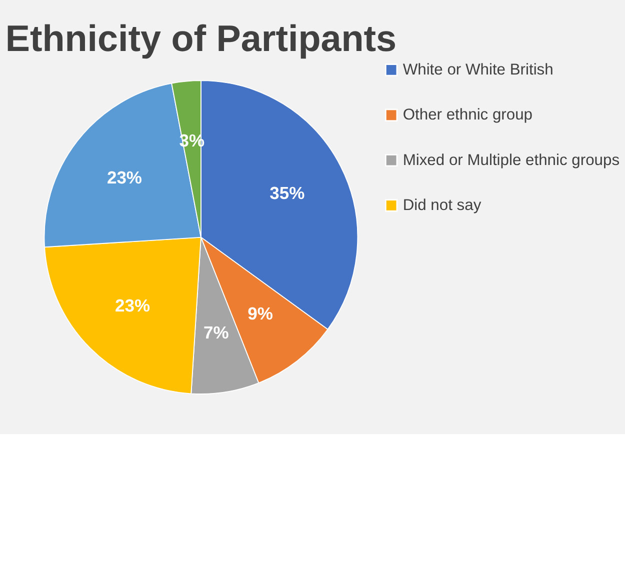  Describe the element at coordinates (288, 192) in the screenshot. I see `data-label: 35%` at that location.